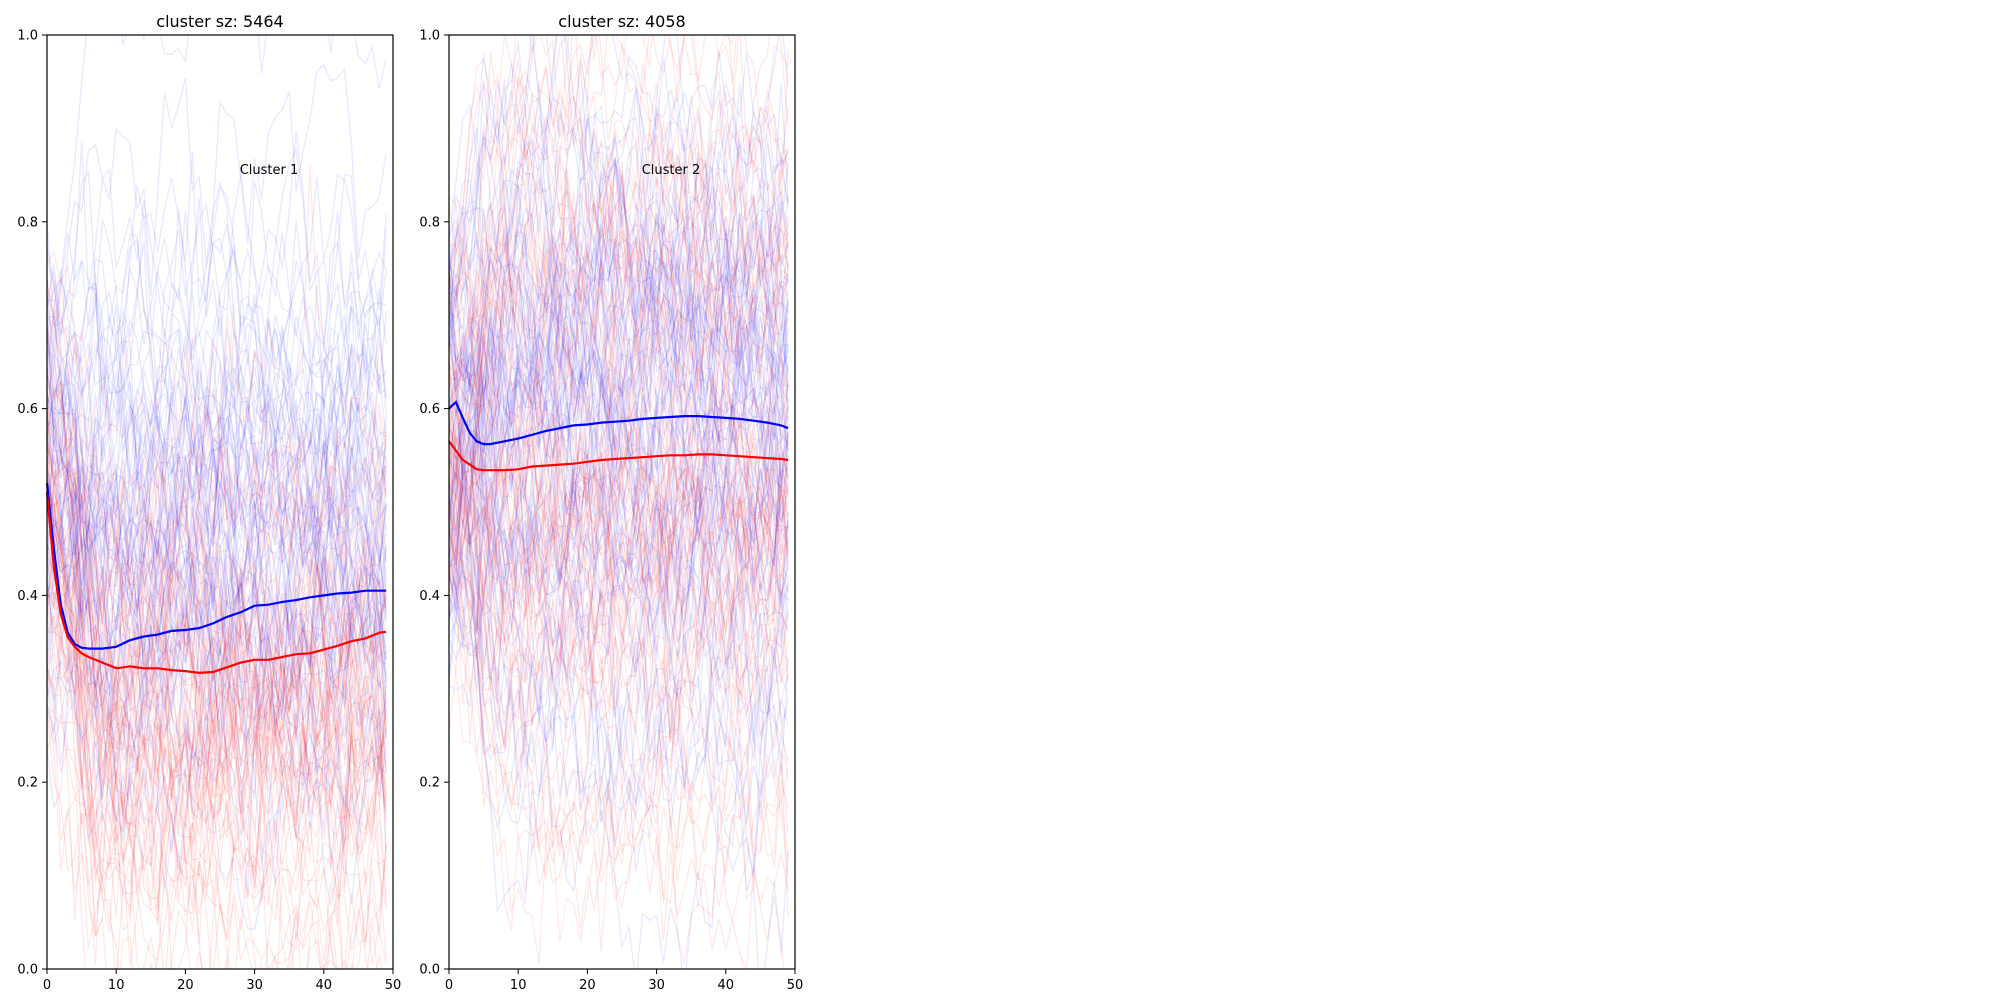  I want to click on x-tick-label: 40, so click(726, 985).